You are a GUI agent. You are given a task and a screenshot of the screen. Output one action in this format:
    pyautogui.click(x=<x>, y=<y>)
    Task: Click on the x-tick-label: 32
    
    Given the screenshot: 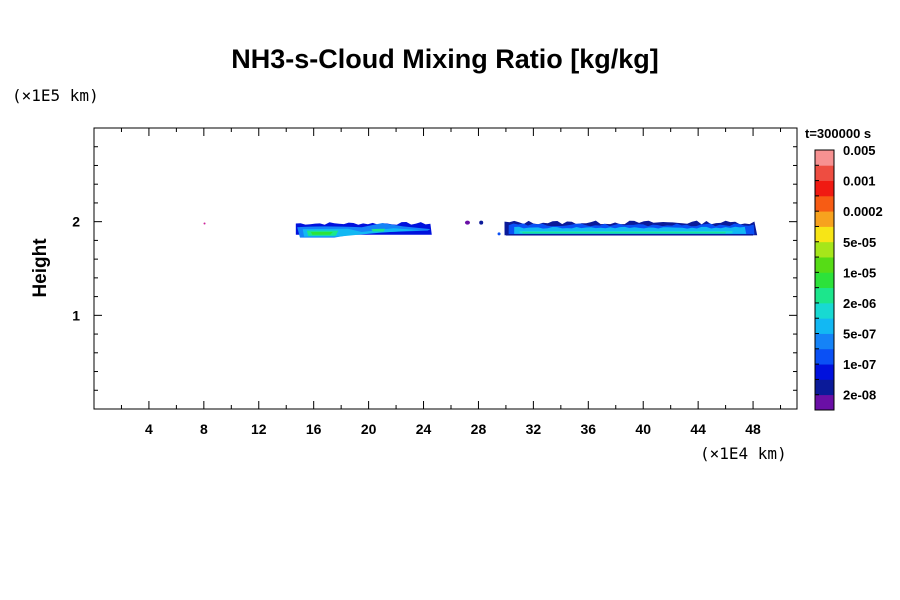 What is the action you would take?
    pyautogui.click(x=534, y=429)
    